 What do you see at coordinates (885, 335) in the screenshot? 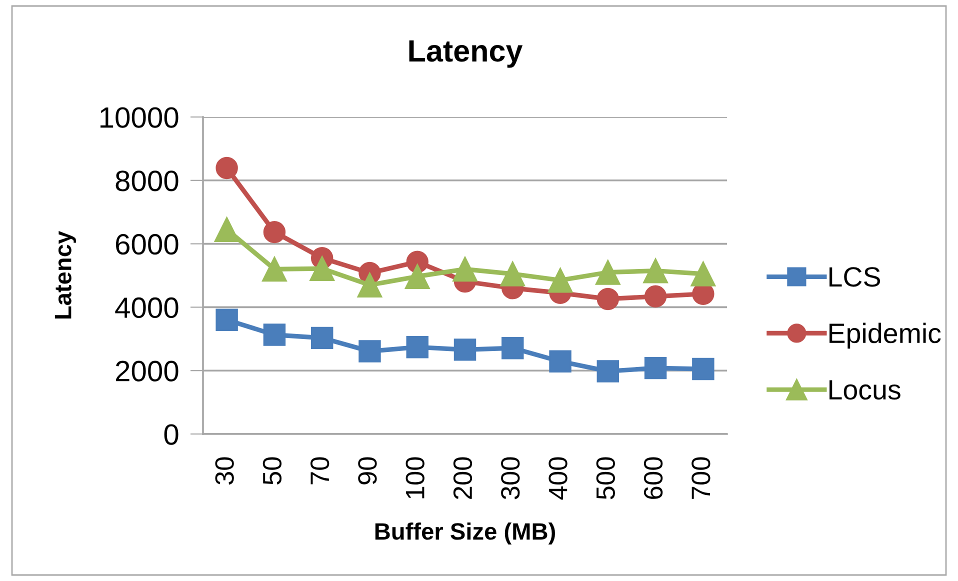
I see `legend-label: Epidemic` at bounding box center [885, 335].